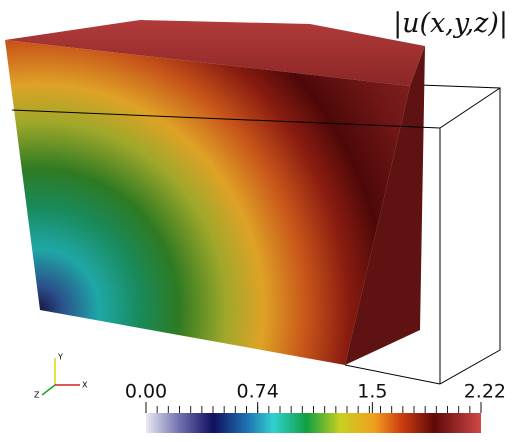 Image resolution: width=513 pixels, height=442 pixels. Describe the element at coordinates (226, 119) in the screenshot. I see `outline-edge` at that location.